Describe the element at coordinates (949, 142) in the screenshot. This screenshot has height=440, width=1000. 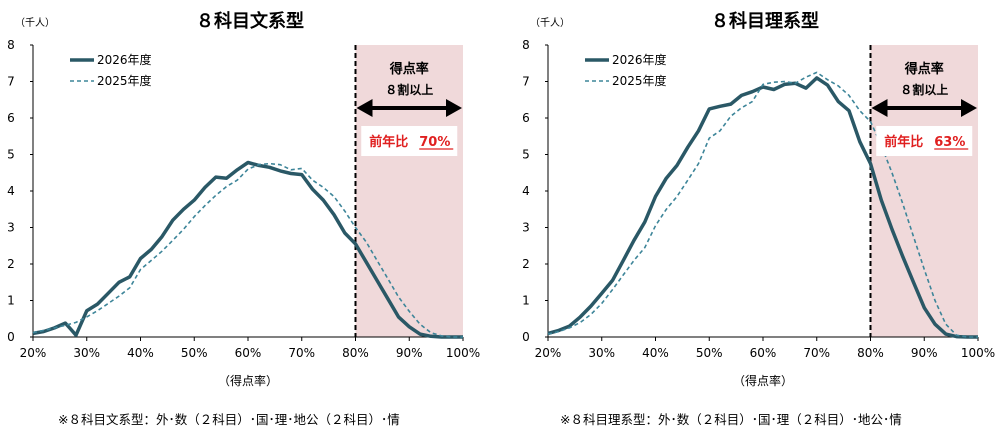
I see `ratio-value: 63%` at that location.